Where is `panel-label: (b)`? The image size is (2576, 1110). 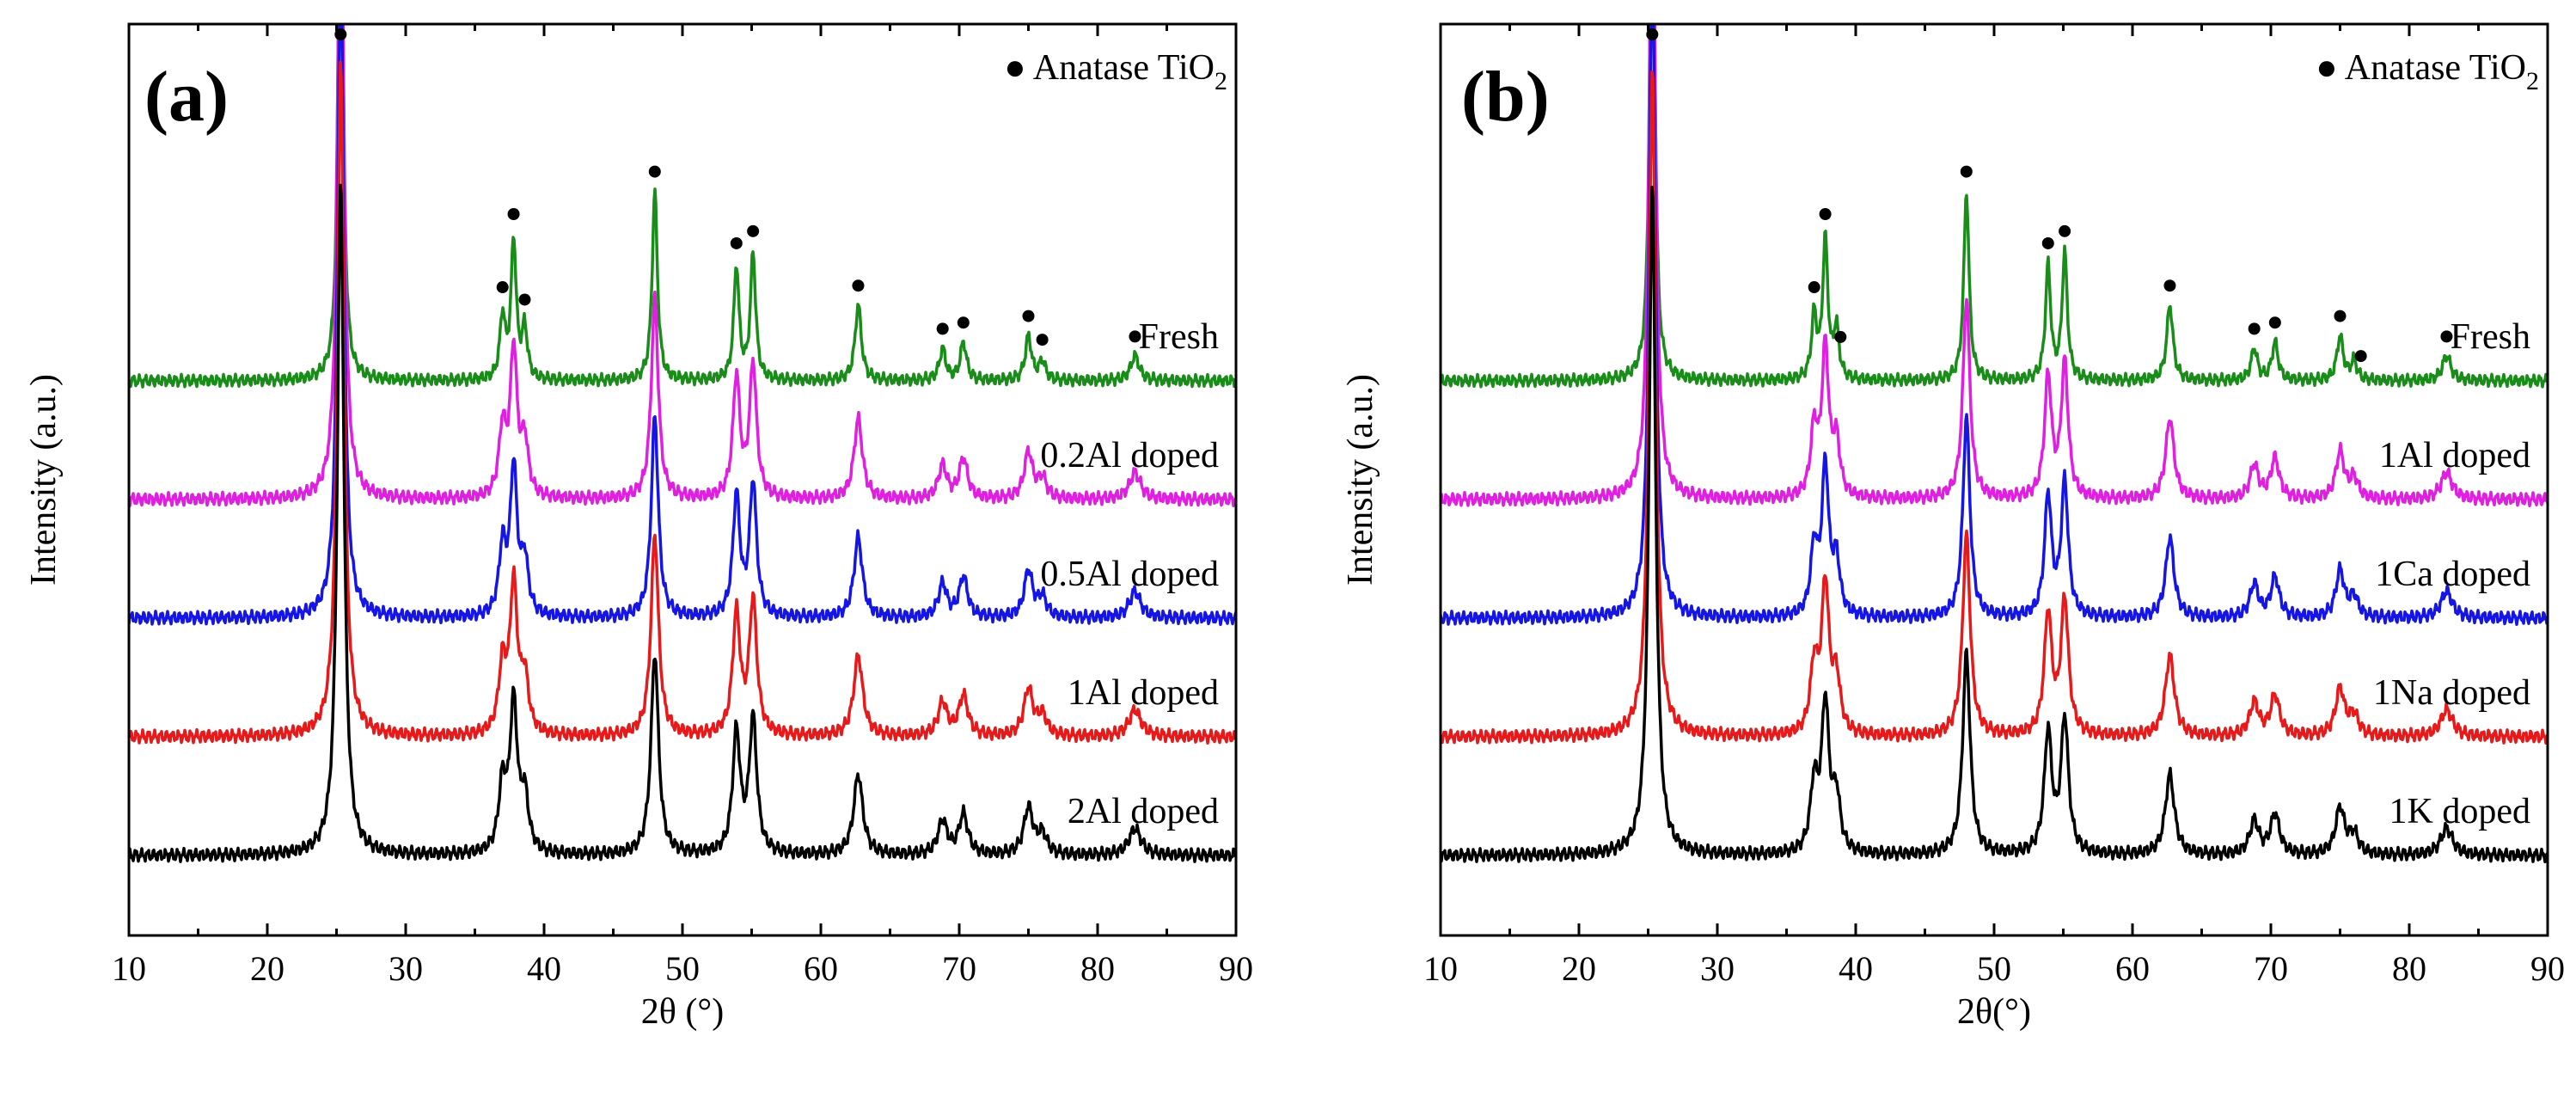 panel-label: (b) is located at coordinates (1505, 97).